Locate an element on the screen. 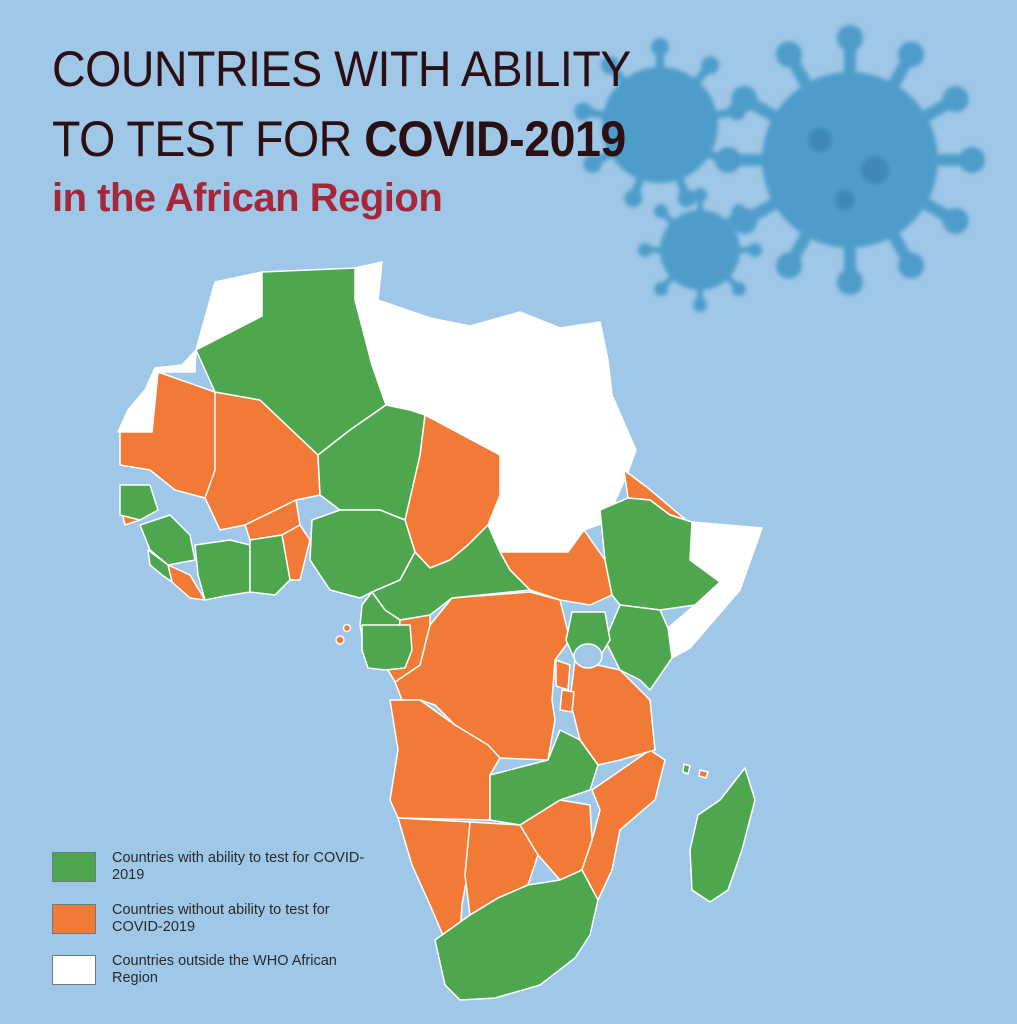 The height and width of the screenshot is (1024, 1017). legend-swatch-white is located at coordinates (74, 970).